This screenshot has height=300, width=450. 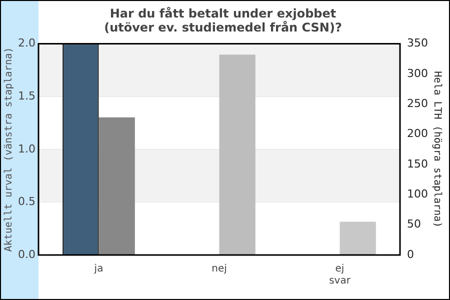 I want to click on y2-tick-label: 150, so click(x=417, y=163).